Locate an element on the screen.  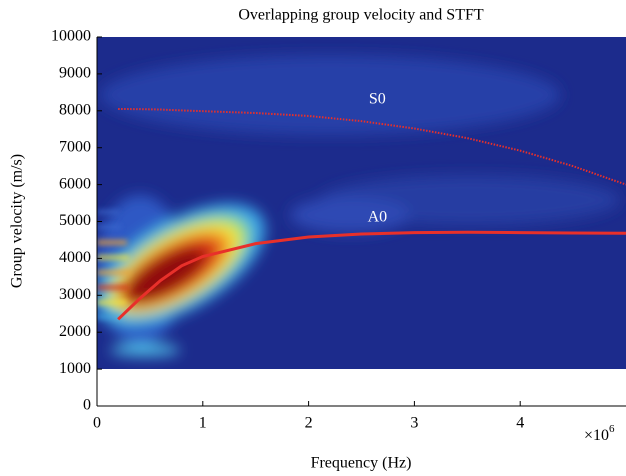
y-tick-label: 4000 is located at coordinates (75, 257).